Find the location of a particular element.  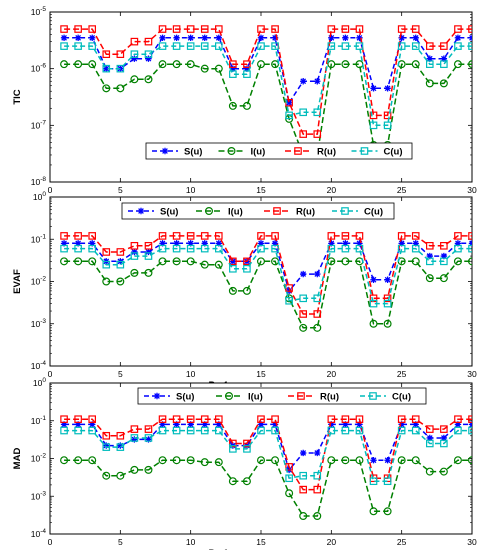

y-tick-label: 10⁻¹ is located at coordinates (39, 420).